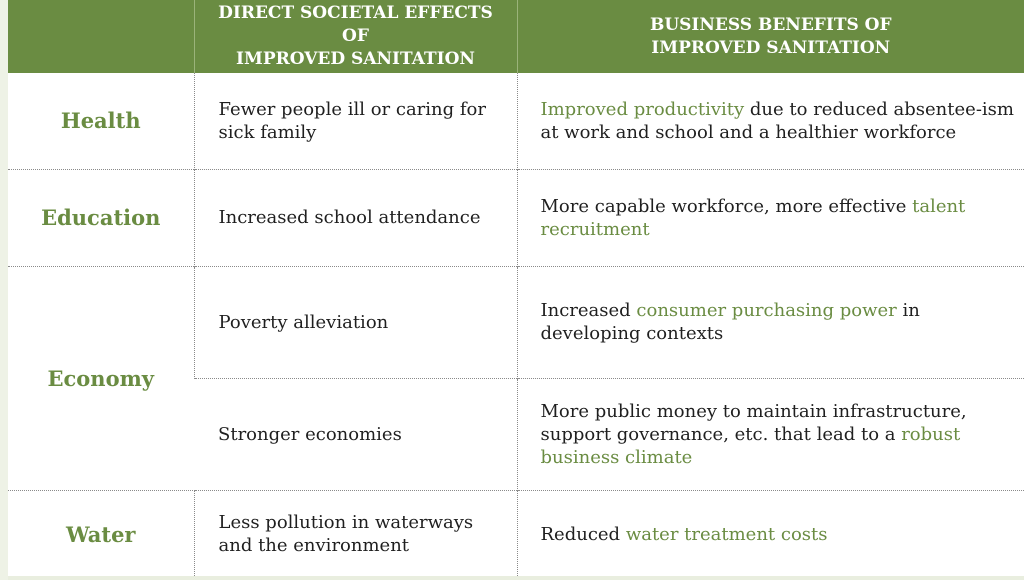 This screenshot has height=580, width=1024. What do you see at coordinates (750, 445) in the screenshot?
I see `benefit-economy2-highlight: robust business climate` at bounding box center [750, 445].